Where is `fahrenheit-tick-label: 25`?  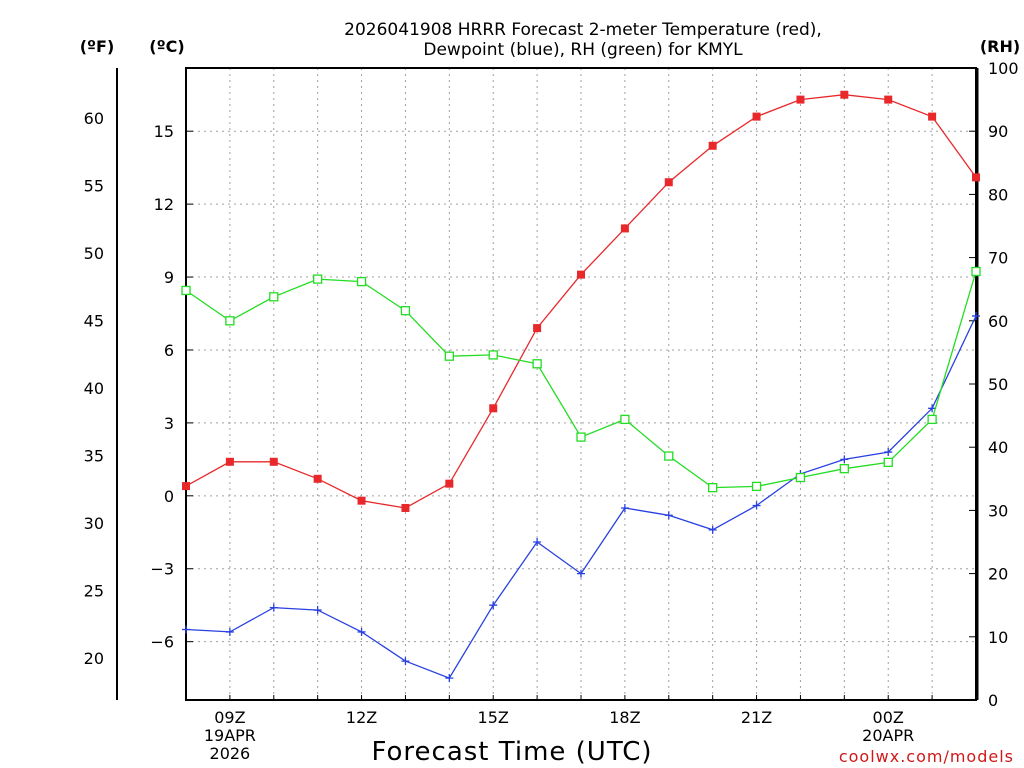
fahrenheit-tick-label: 25 is located at coordinates (94, 591).